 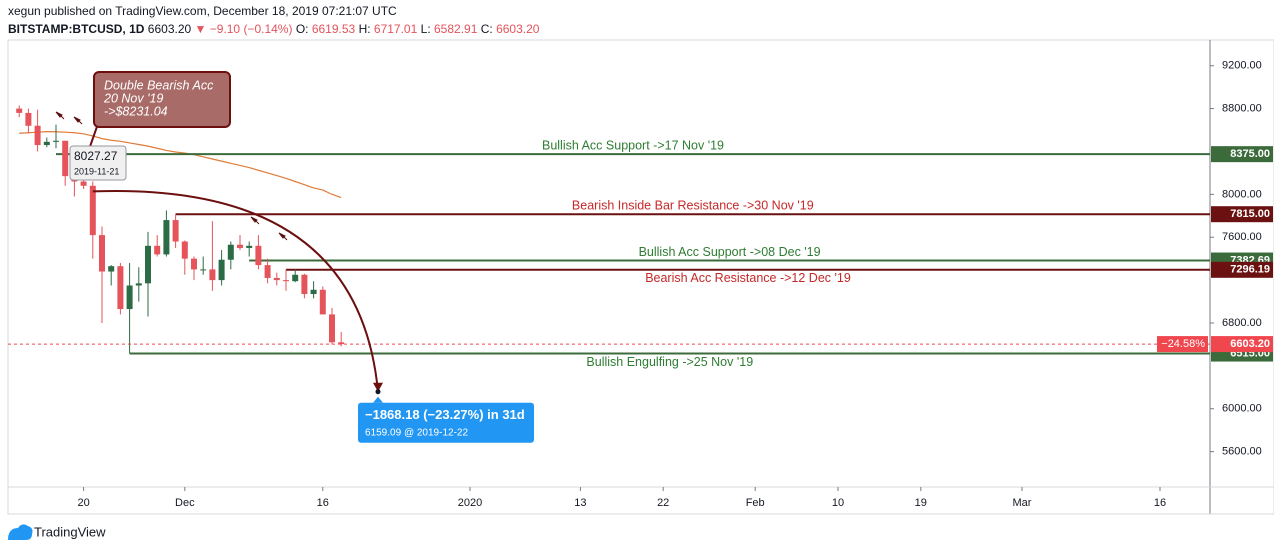 What do you see at coordinates (1242, 66) in the screenshot?
I see `y-tick-label: 9200.00` at bounding box center [1242, 66].